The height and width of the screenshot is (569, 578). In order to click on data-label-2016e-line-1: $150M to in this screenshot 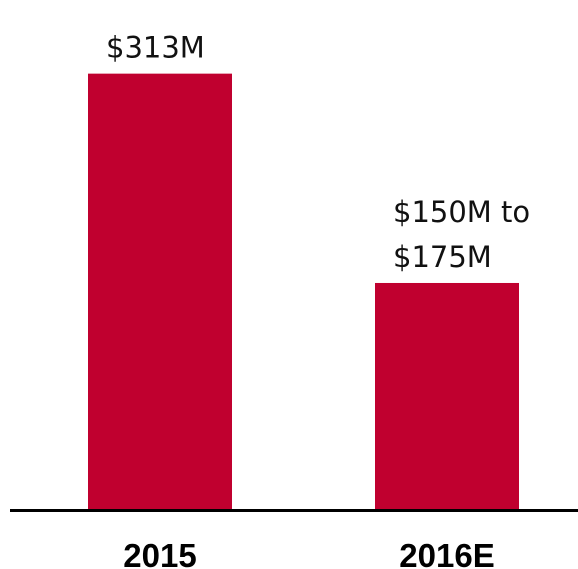, I will do `click(461, 212)`.